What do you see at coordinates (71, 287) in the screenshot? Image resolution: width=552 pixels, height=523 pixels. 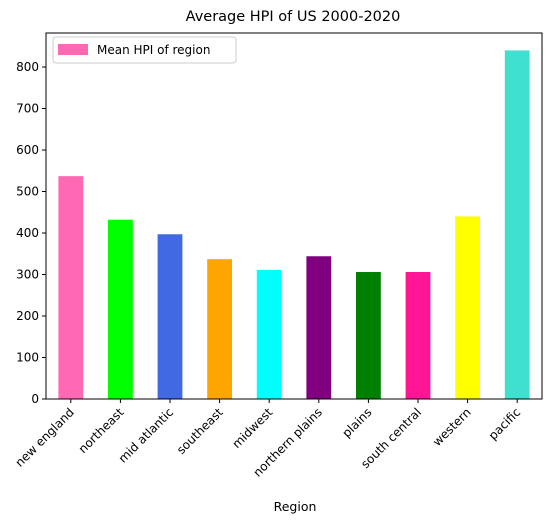 I see `bar-new-england` at bounding box center [71, 287].